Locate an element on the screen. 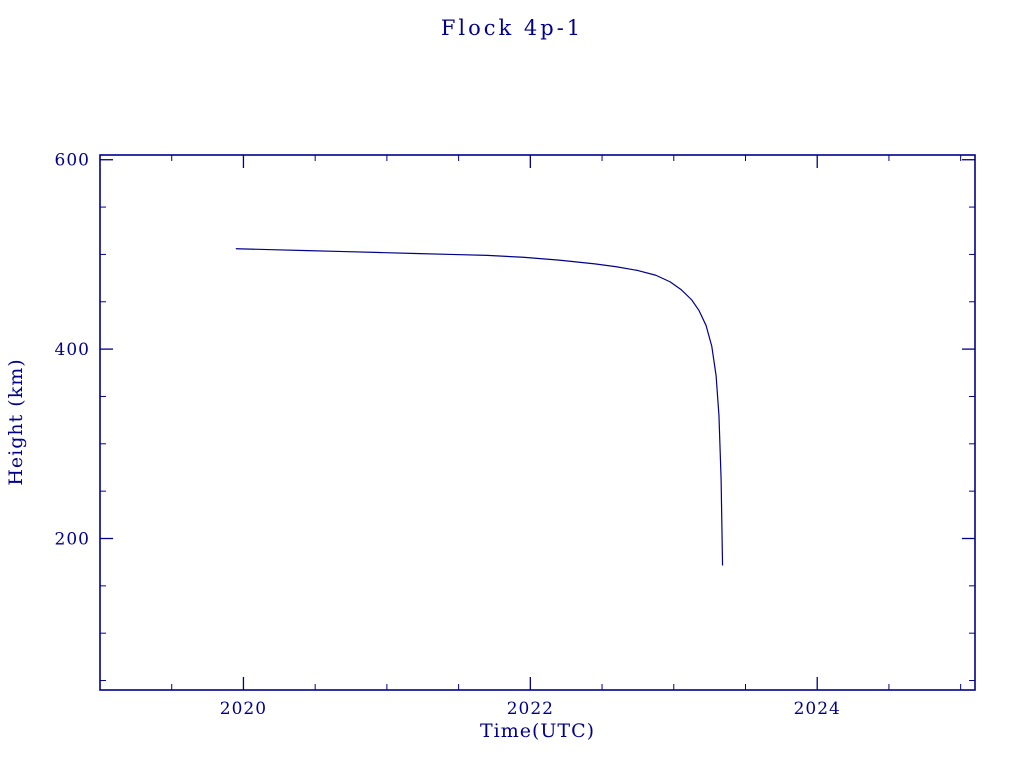 Image resolution: width=1024 pixels, height=768 pixels. x-axis-label: Time(UTC) is located at coordinates (537, 731).